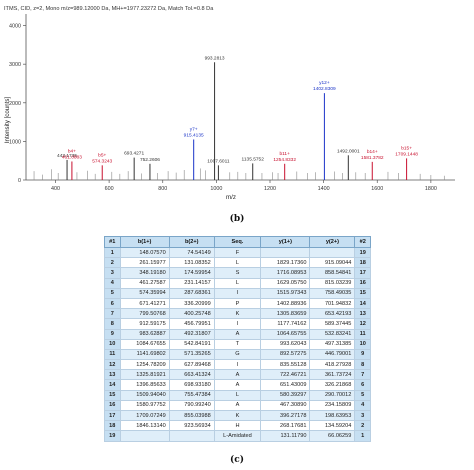  Describe the element at coordinates (191, 354) in the screenshot. I see `mass-cell: 571.35265` at that location.